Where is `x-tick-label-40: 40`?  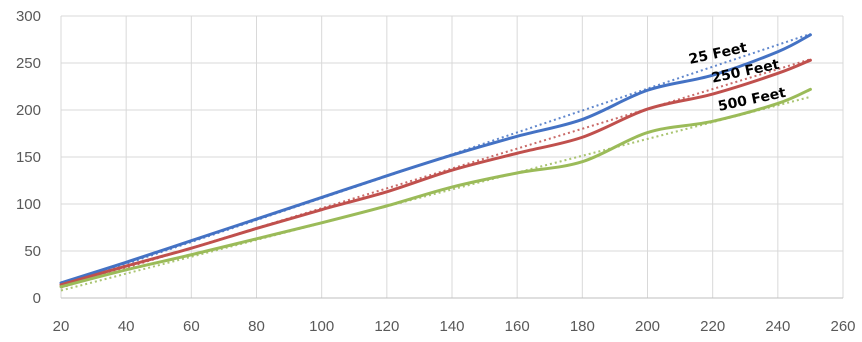 x-tick-label-40: 40 is located at coordinates (126, 326).